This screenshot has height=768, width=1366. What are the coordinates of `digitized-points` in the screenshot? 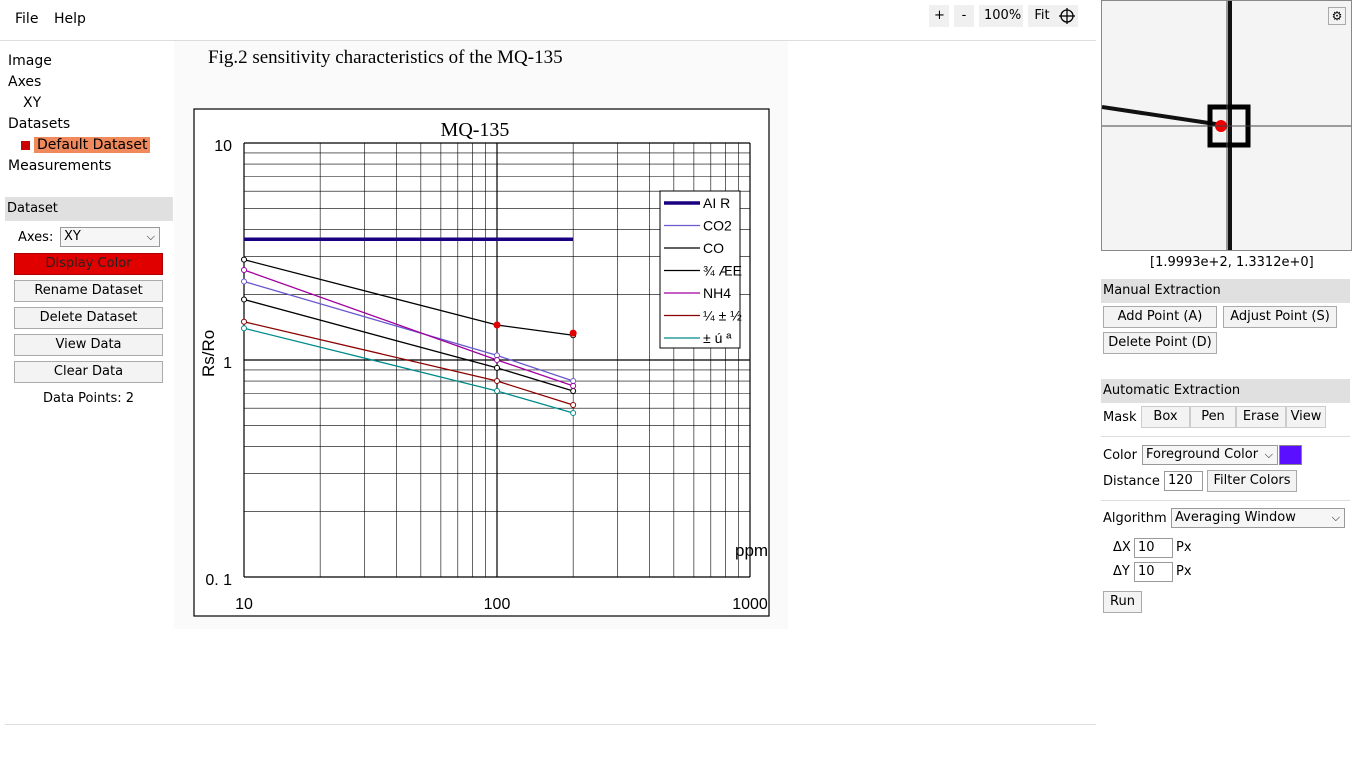 It's located at (535, 329).